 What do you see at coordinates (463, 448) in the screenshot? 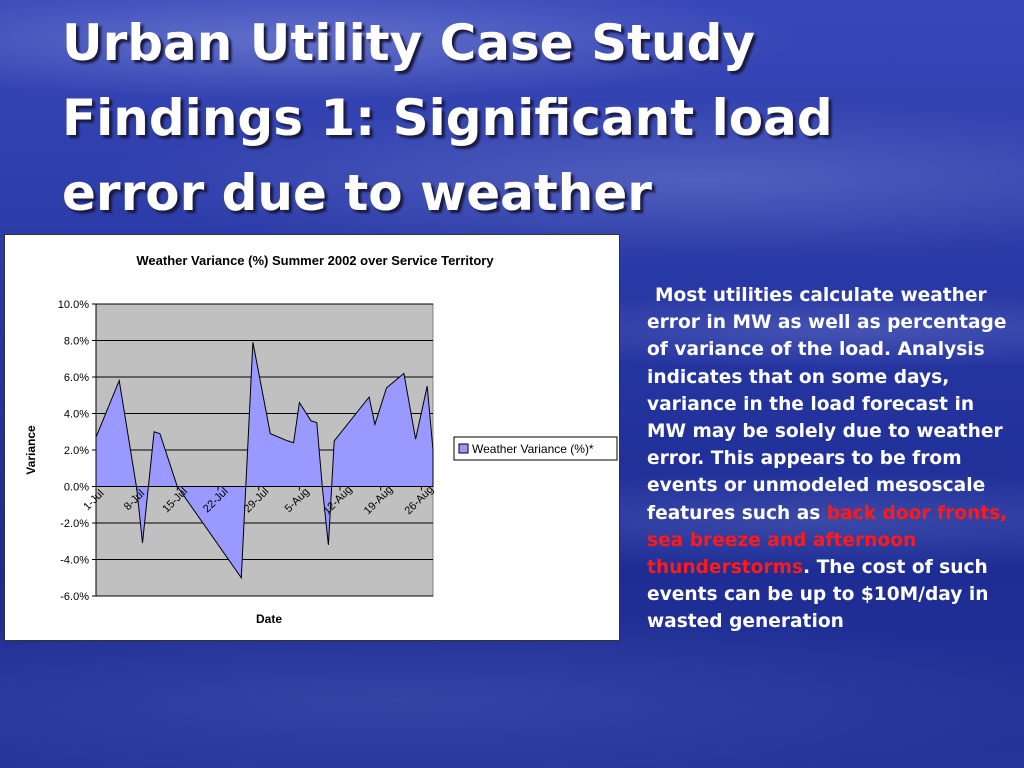
I see `legend-swatch` at bounding box center [463, 448].